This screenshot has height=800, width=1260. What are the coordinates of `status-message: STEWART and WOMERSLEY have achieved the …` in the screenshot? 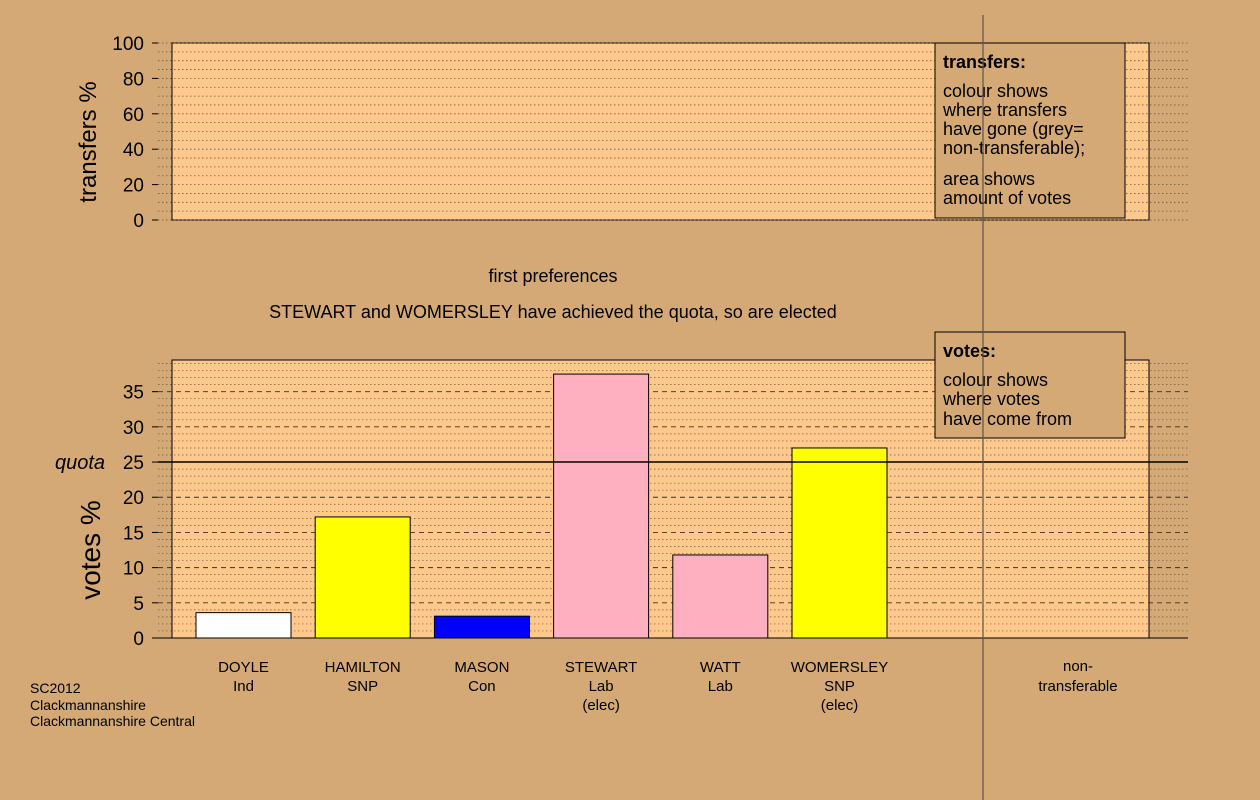 It's located at (553, 312).